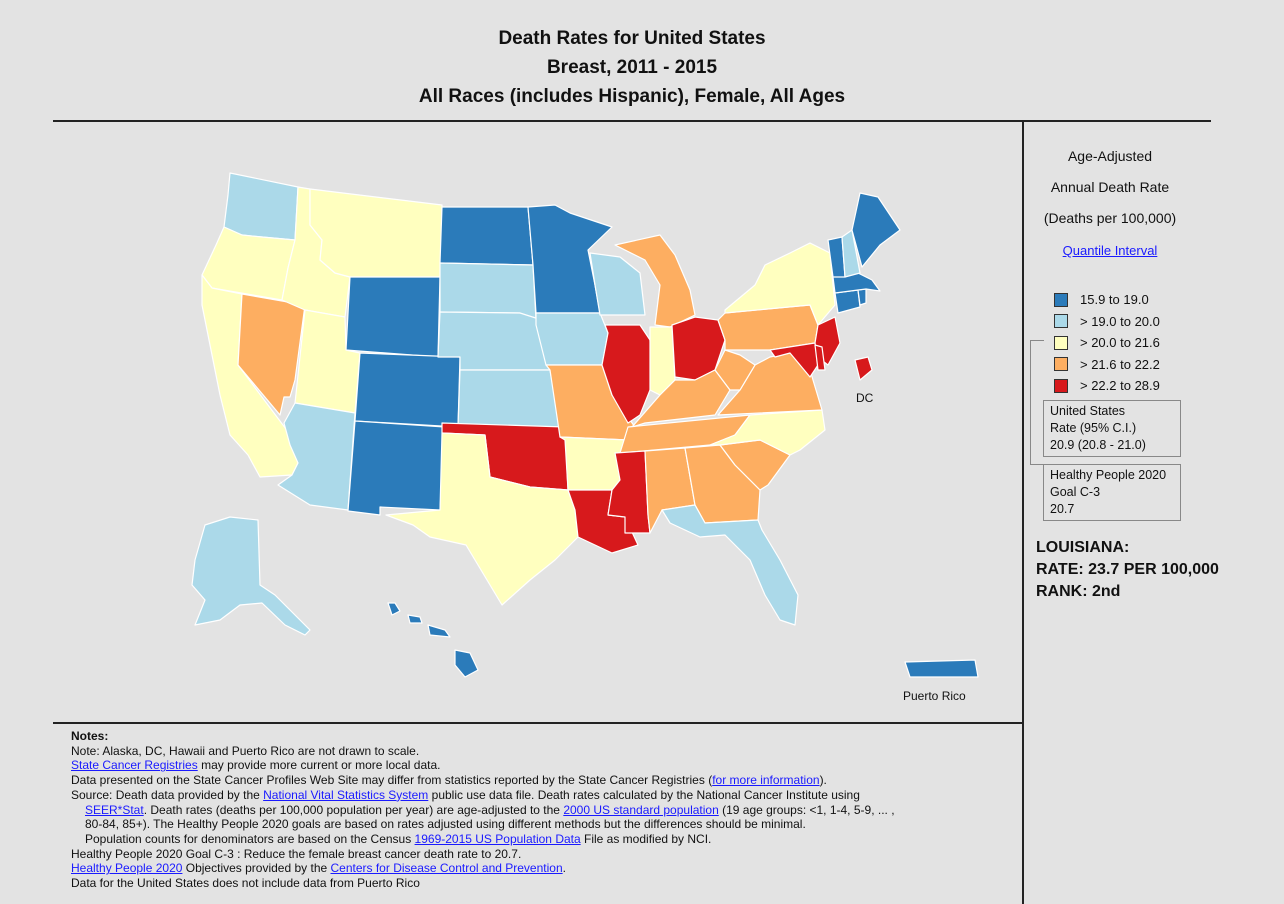 The image size is (1284, 904). Describe the element at coordinates (346, 794) in the screenshot. I see `nvss-link: National Vital Statistics System` at that location.